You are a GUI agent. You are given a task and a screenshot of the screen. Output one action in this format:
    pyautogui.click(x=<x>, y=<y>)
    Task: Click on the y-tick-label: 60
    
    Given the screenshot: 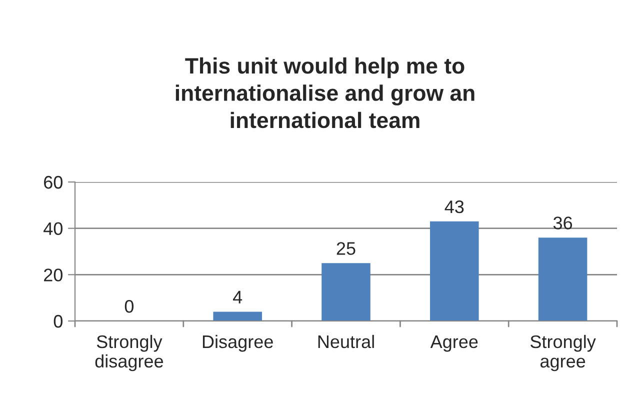 What is the action you would take?
    pyautogui.click(x=53, y=182)
    